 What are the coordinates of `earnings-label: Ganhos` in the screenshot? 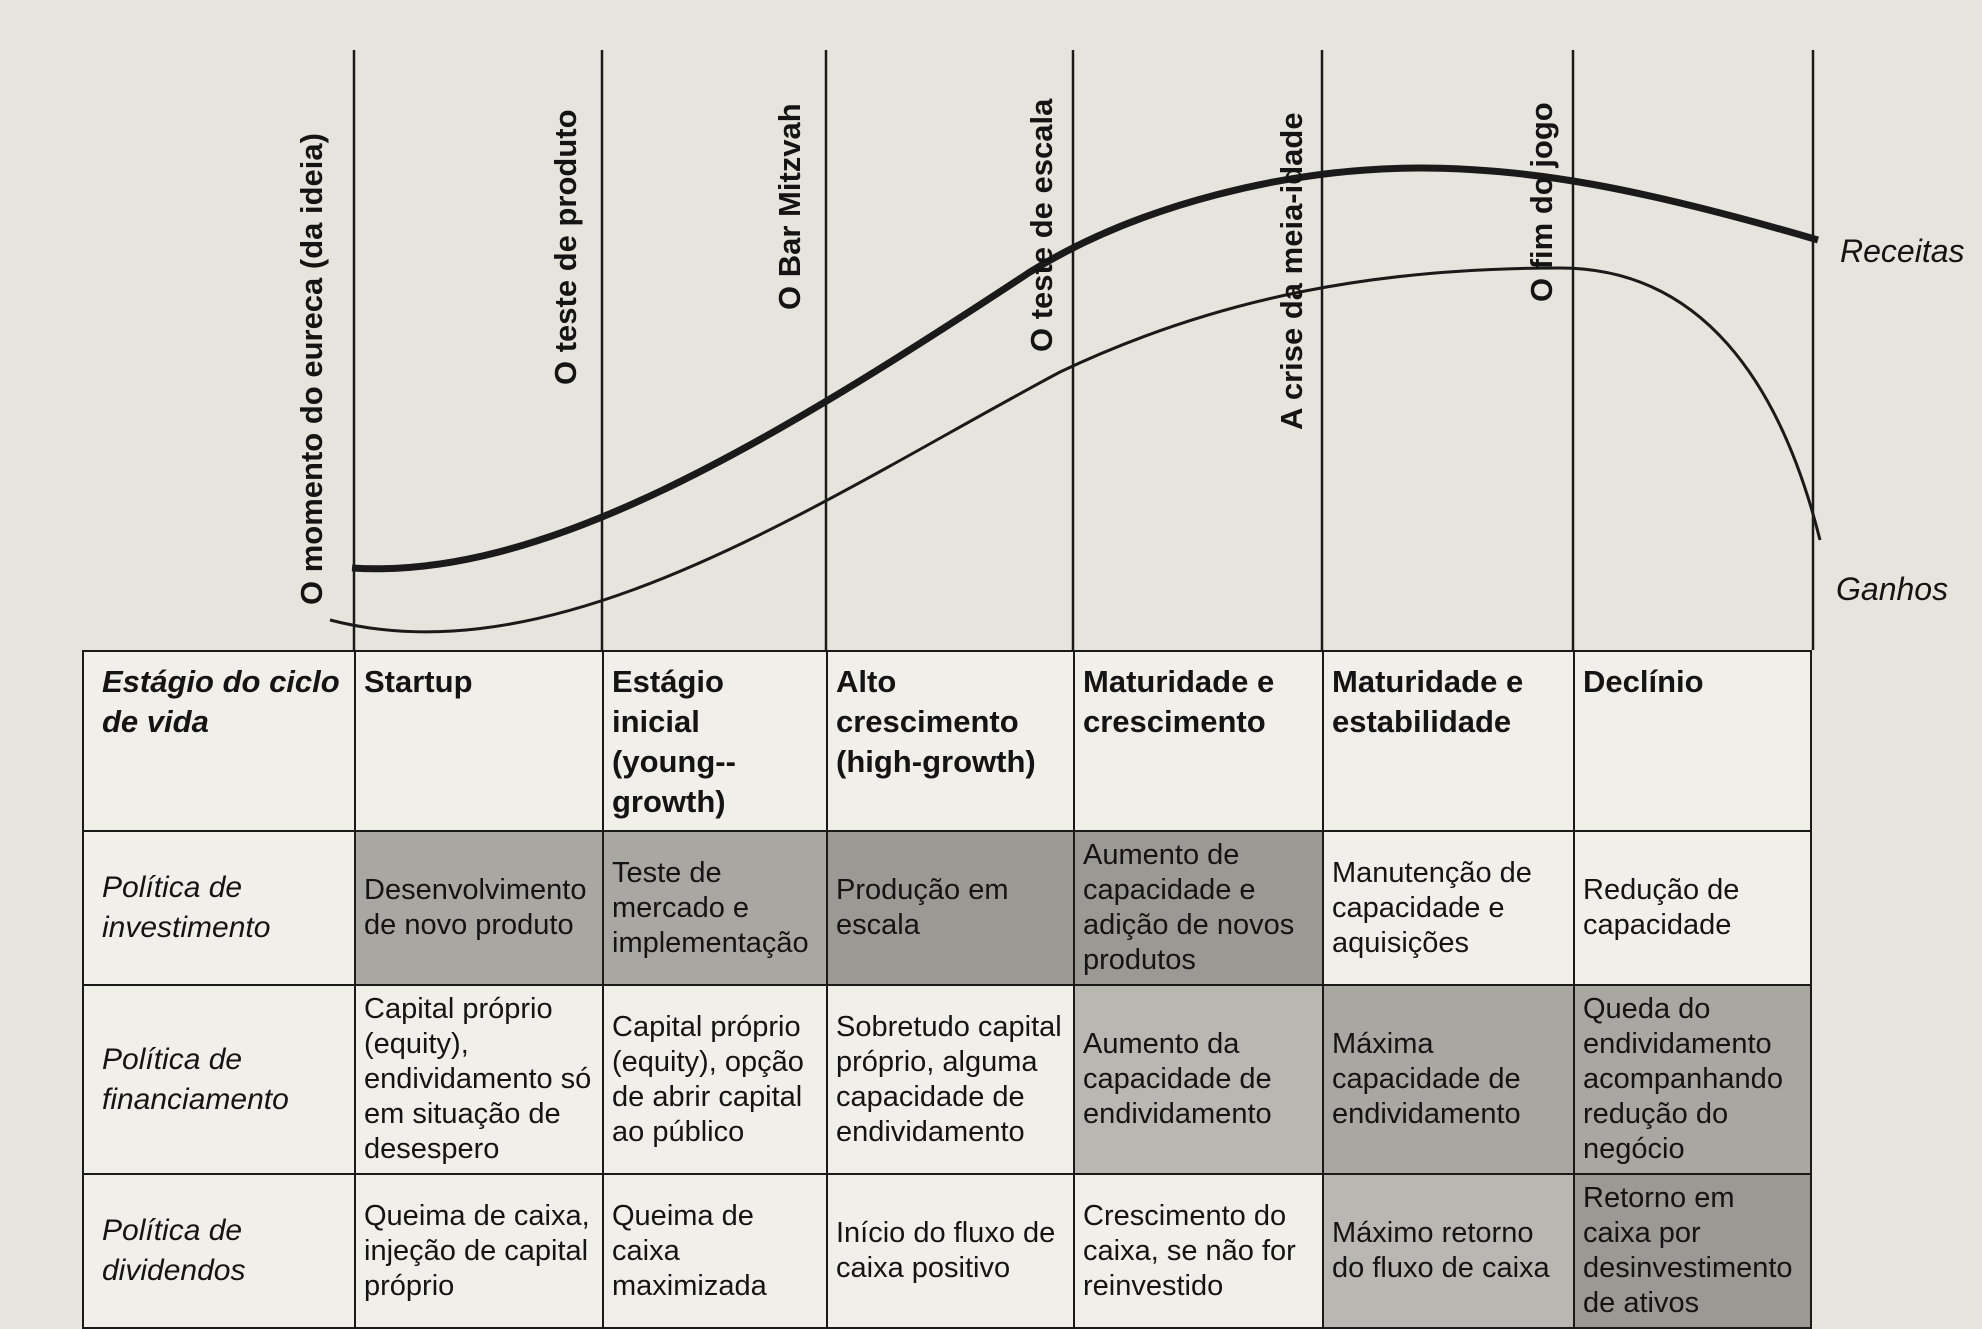 It's located at (1892, 589).